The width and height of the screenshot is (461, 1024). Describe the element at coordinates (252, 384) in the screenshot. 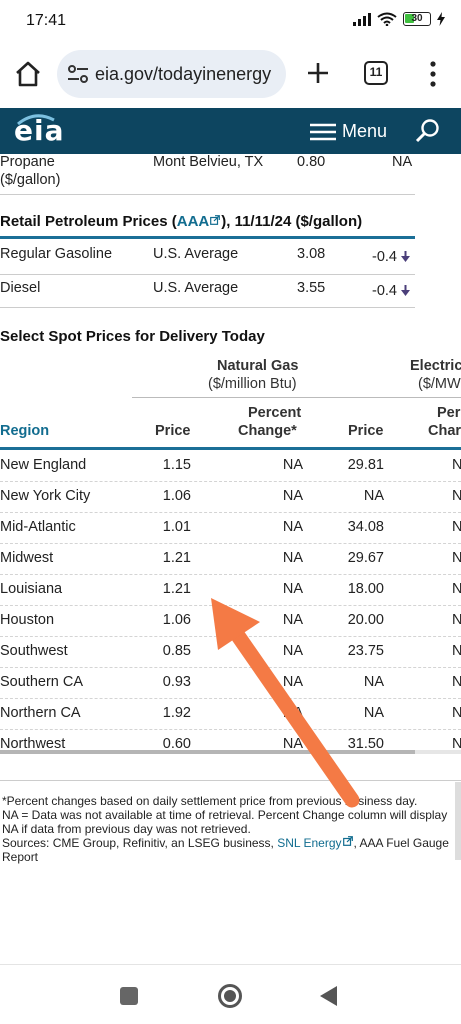

I see `natgas-unit: ($/million Btu)` at that location.